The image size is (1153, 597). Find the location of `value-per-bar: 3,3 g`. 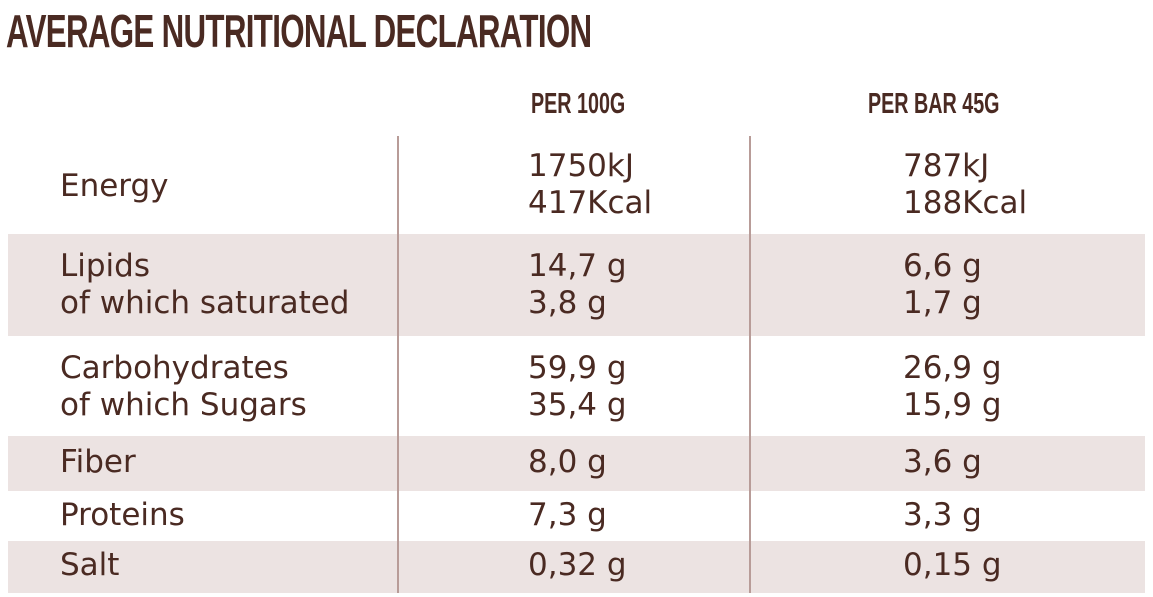

value-per-bar: 3,3 g is located at coordinates (942, 515).